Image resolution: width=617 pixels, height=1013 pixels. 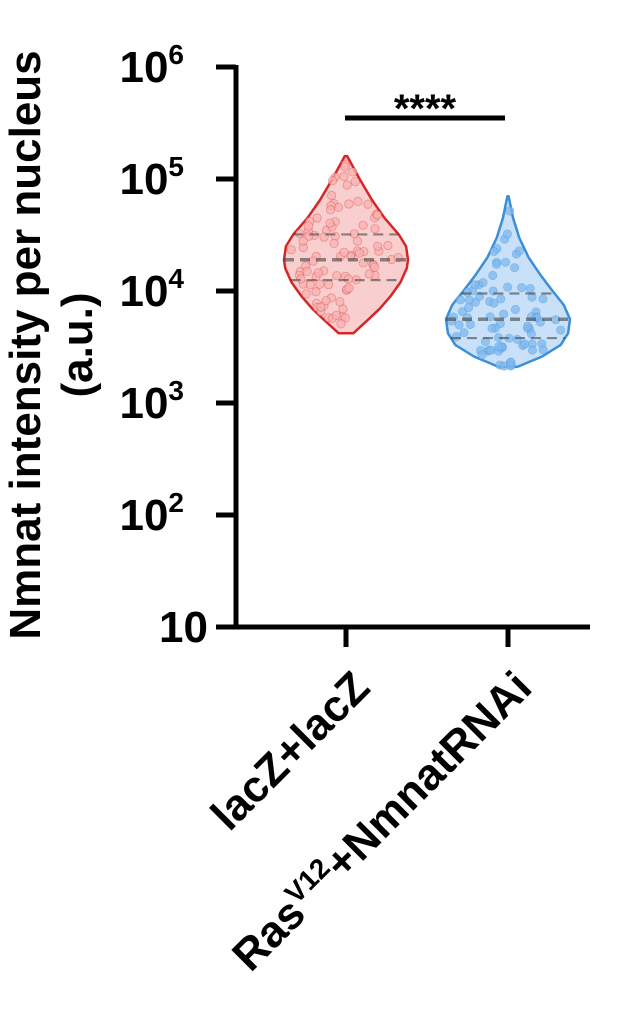 What do you see at coordinates (25, 344) in the screenshot?
I see `y-axis-title-line-1: Nmnat intensity per nucleus` at bounding box center [25, 344].